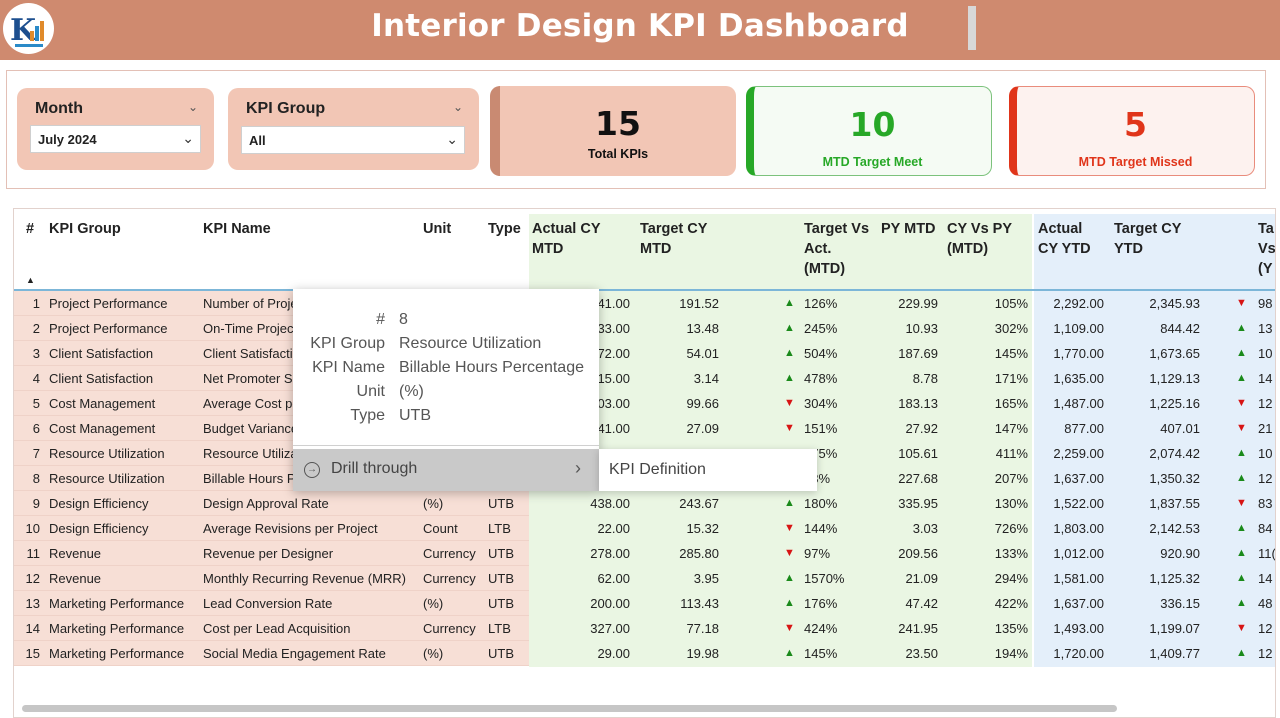 The height and width of the screenshot is (718, 1280). Describe the element at coordinates (657, 469) in the screenshot. I see `kpi-definition-menu-item: KPI Definition` at that location.